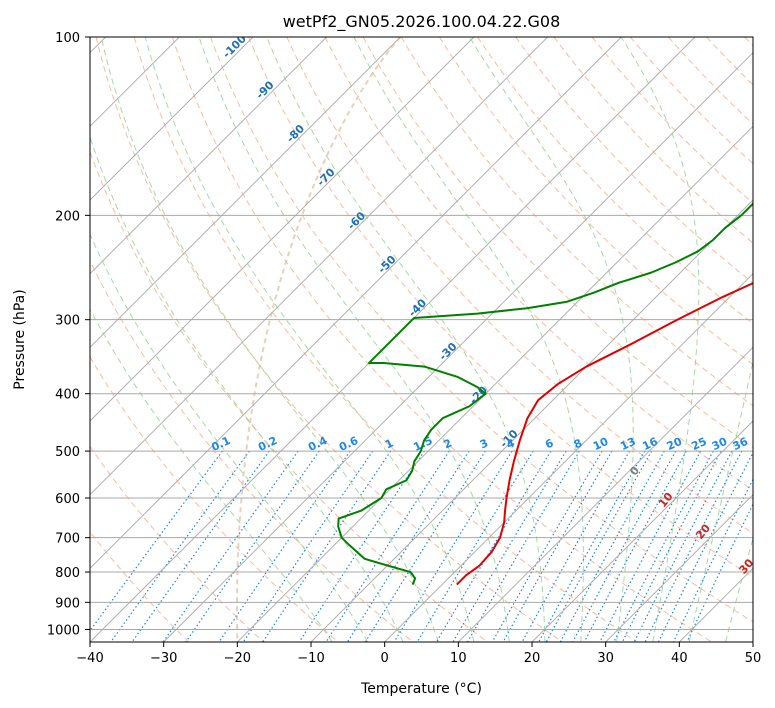  I want to click on x-axis-label: Temperature (°C), so click(421, 689).